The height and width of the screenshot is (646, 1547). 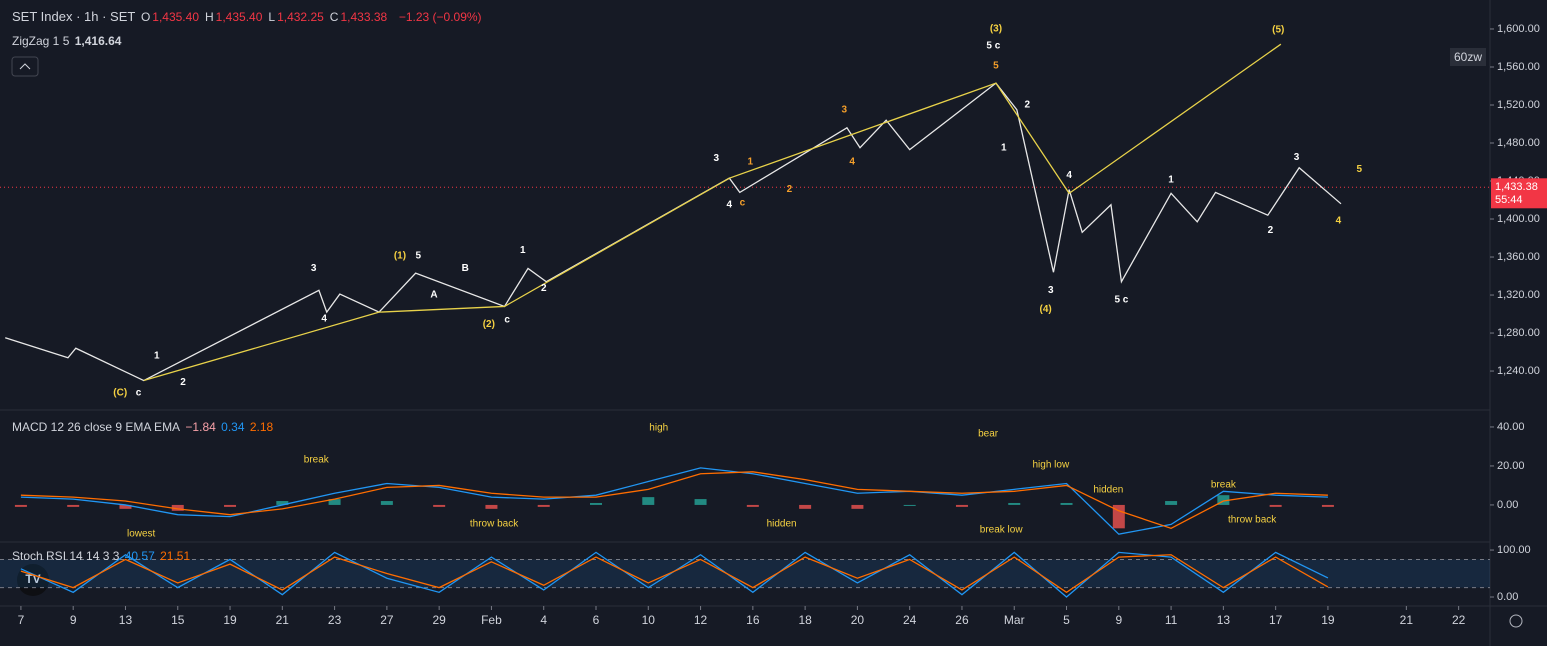 What do you see at coordinates (1066, 620) in the screenshot?
I see `x-tick-label: 5` at bounding box center [1066, 620].